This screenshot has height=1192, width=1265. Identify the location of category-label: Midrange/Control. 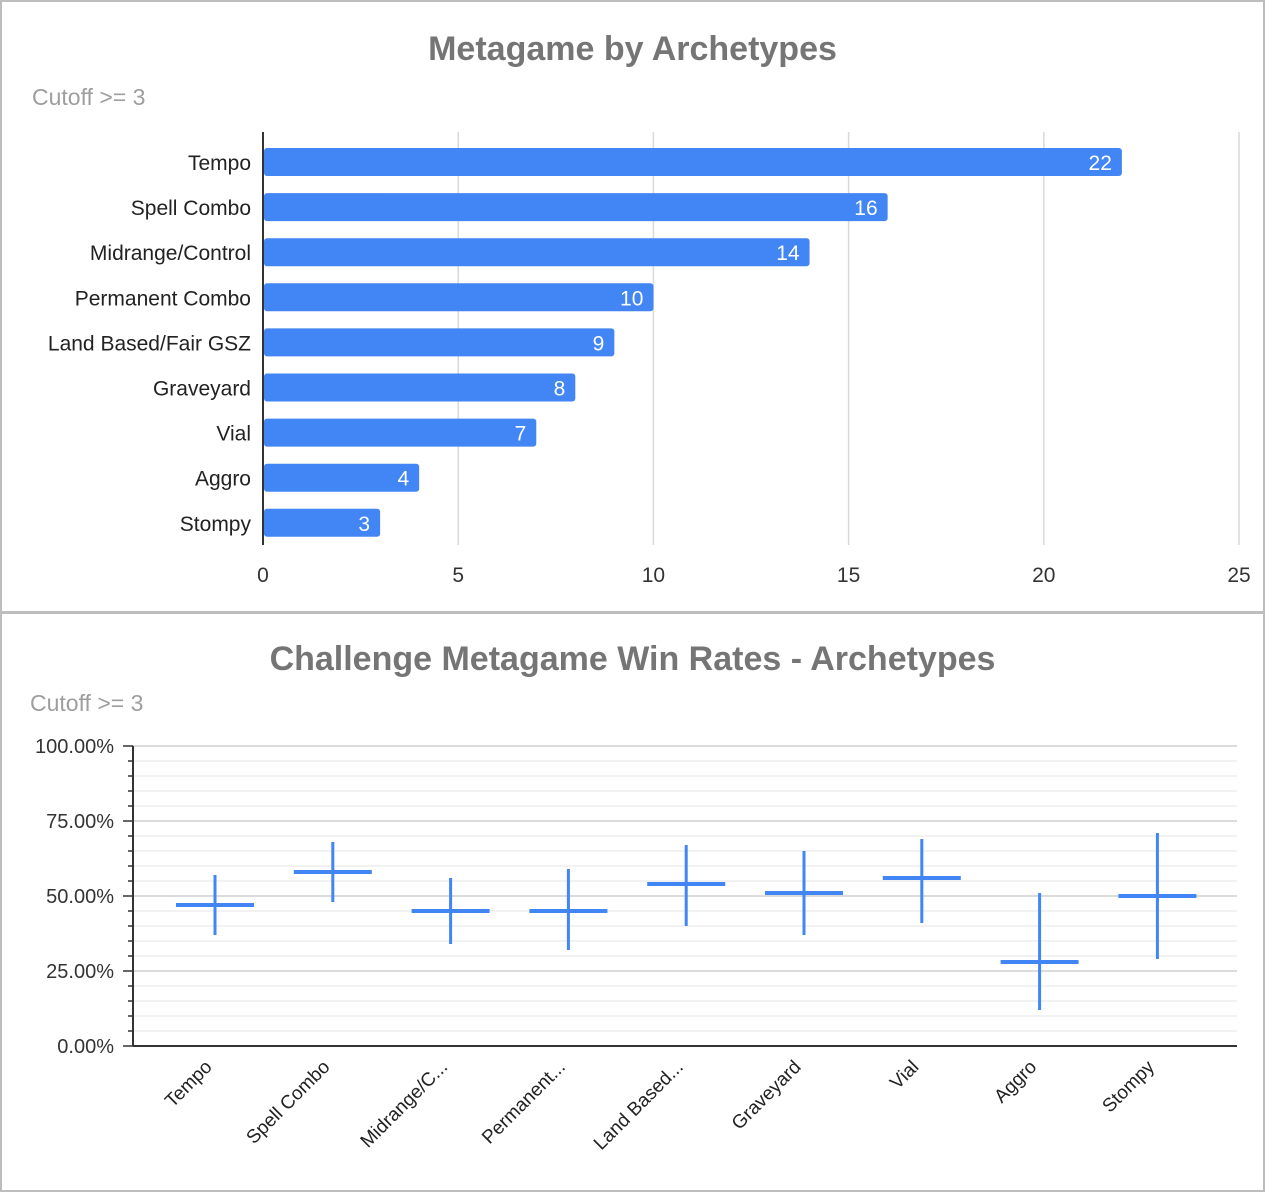
(170, 253).